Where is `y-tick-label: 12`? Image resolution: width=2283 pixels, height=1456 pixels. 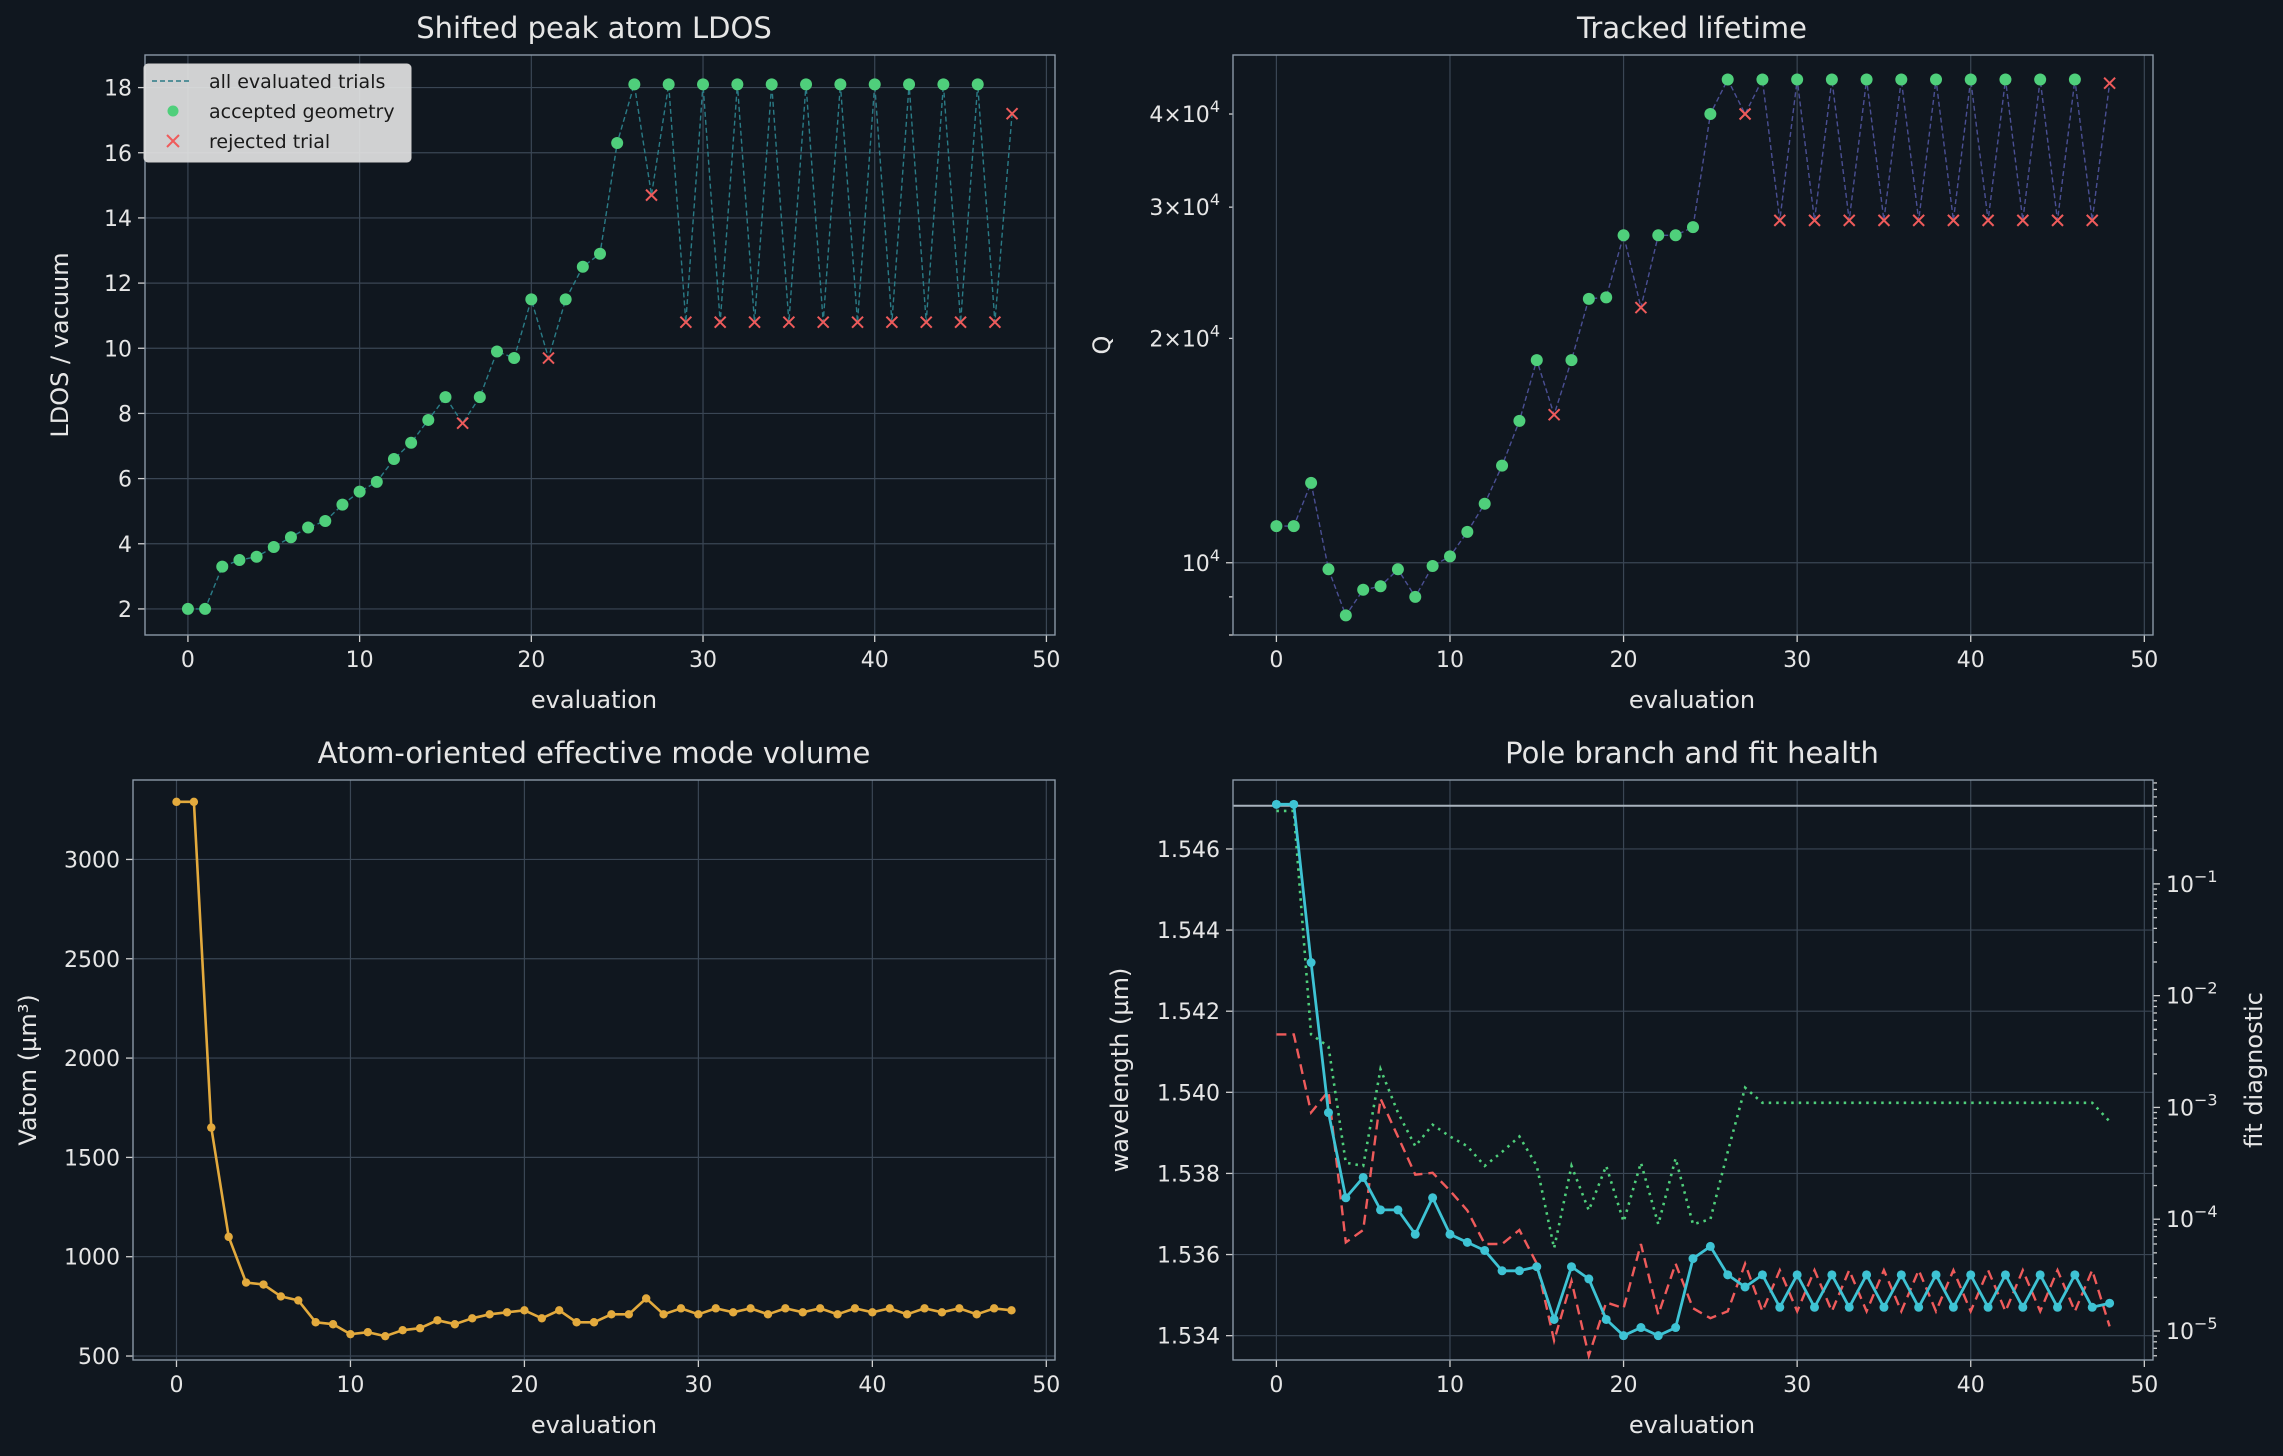
y-tick-label: 12 is located at coordinates (118, 284).